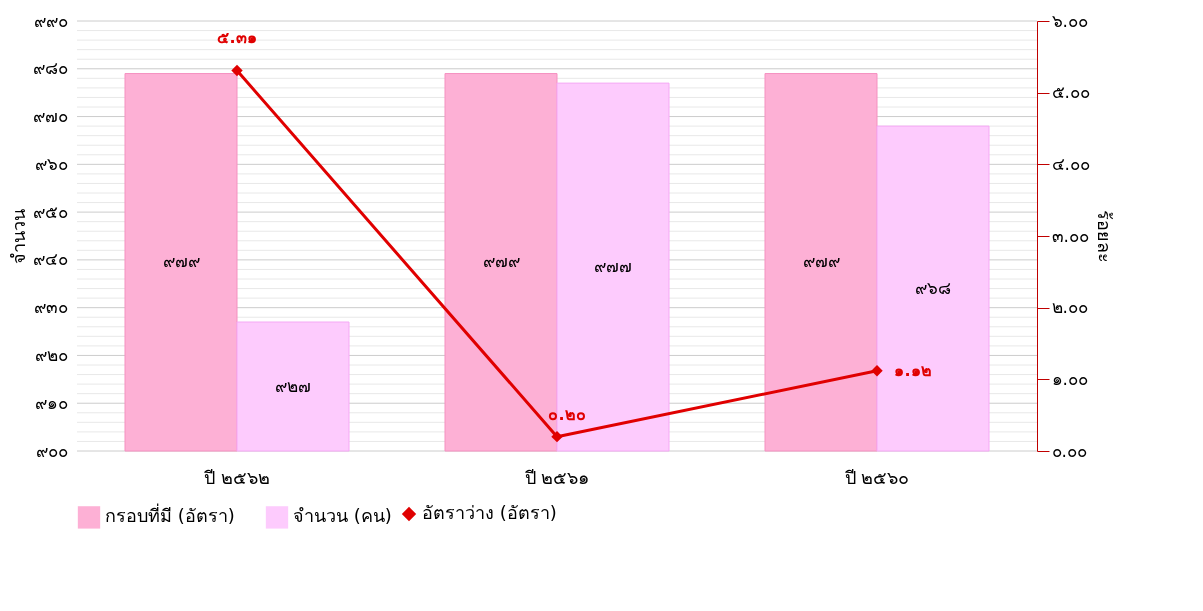 Image resolution: width=1203 pixels, height=611 pixels. I want to click on legend-label: กรอบที่มี (อัตรา), so click(170, 515).